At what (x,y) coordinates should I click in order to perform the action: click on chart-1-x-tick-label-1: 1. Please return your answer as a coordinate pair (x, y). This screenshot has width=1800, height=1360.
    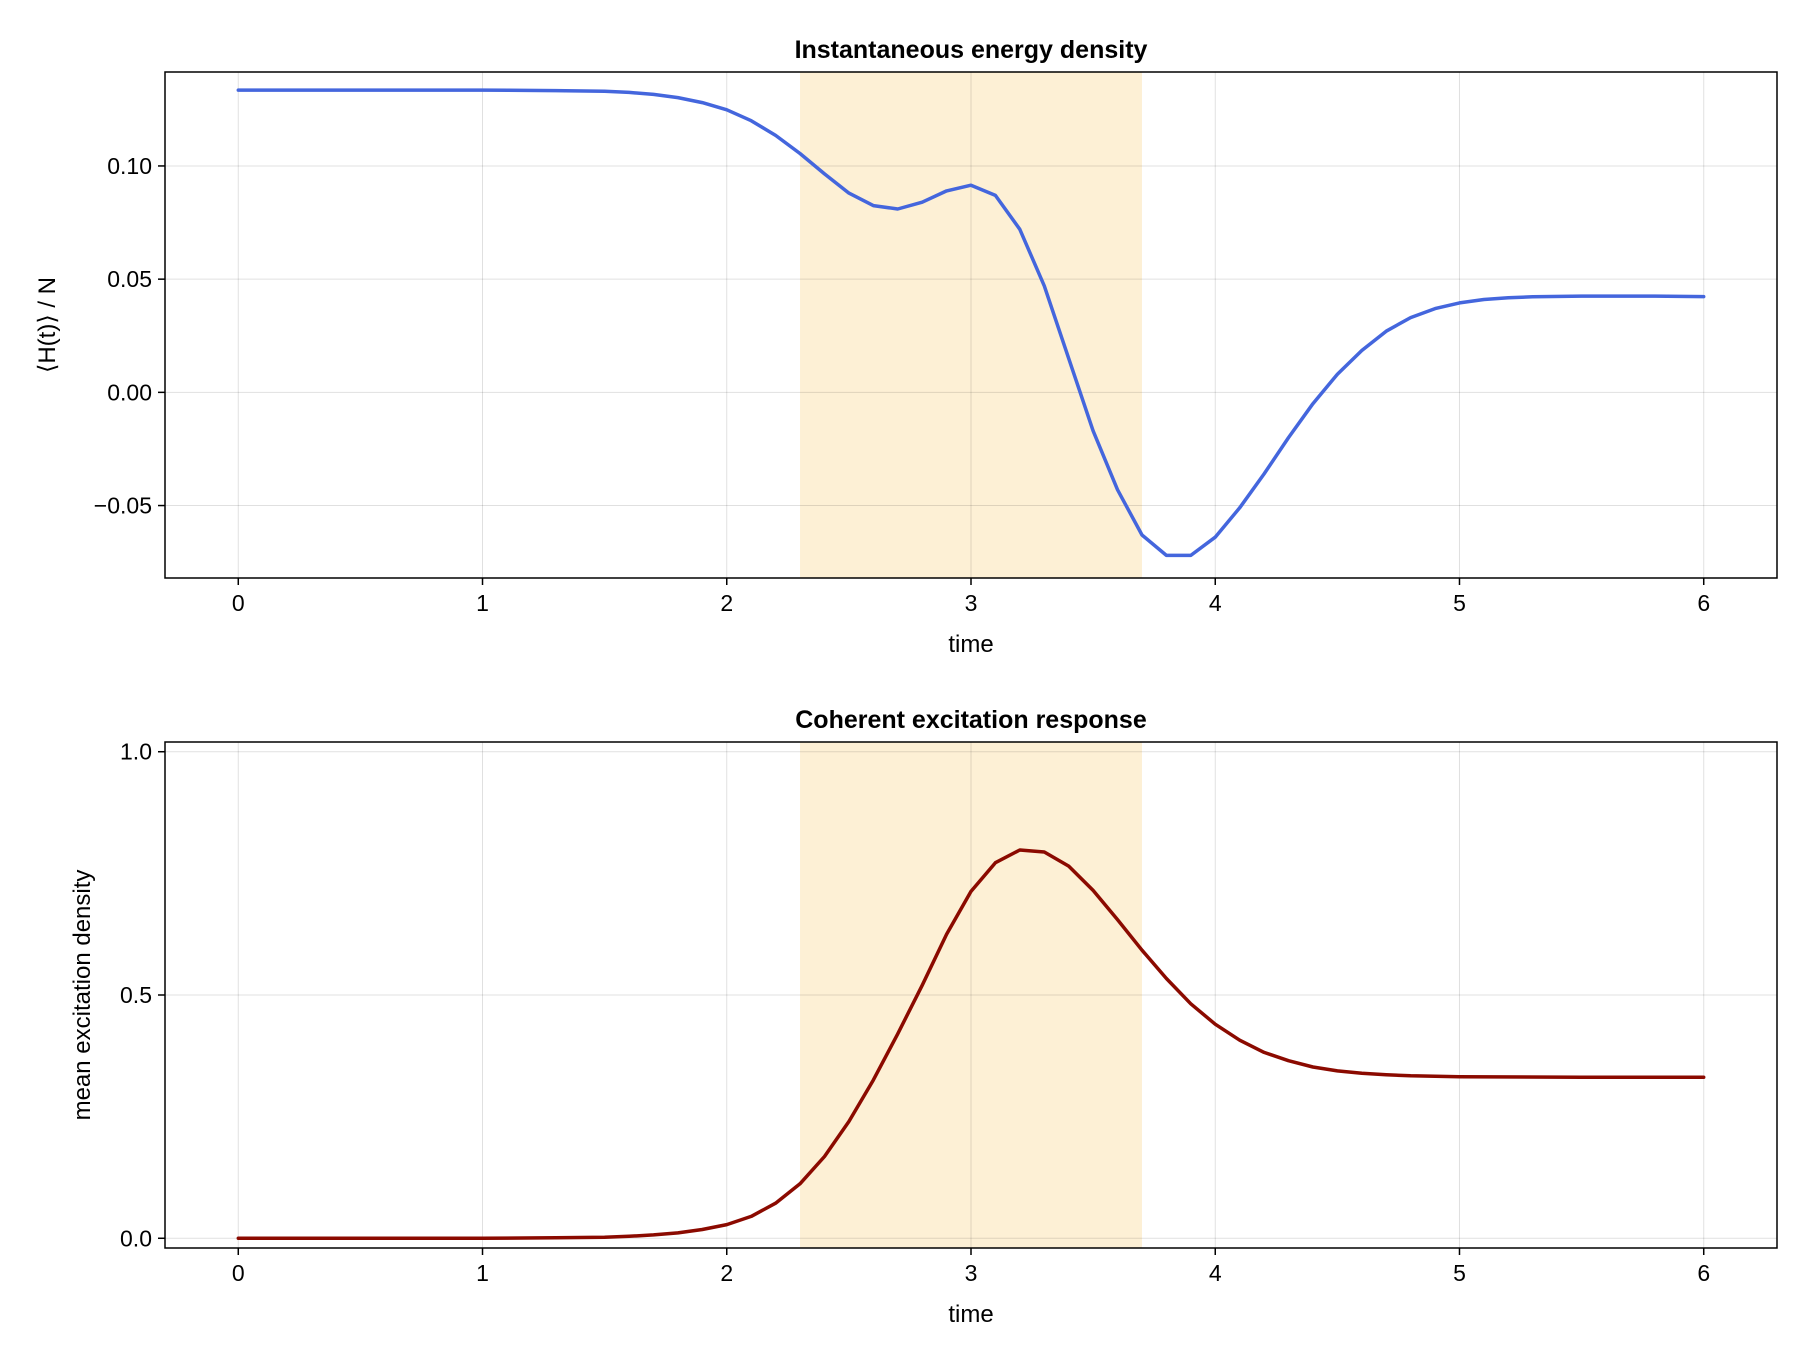
    Looking at the image, I should click on (482, 1273).